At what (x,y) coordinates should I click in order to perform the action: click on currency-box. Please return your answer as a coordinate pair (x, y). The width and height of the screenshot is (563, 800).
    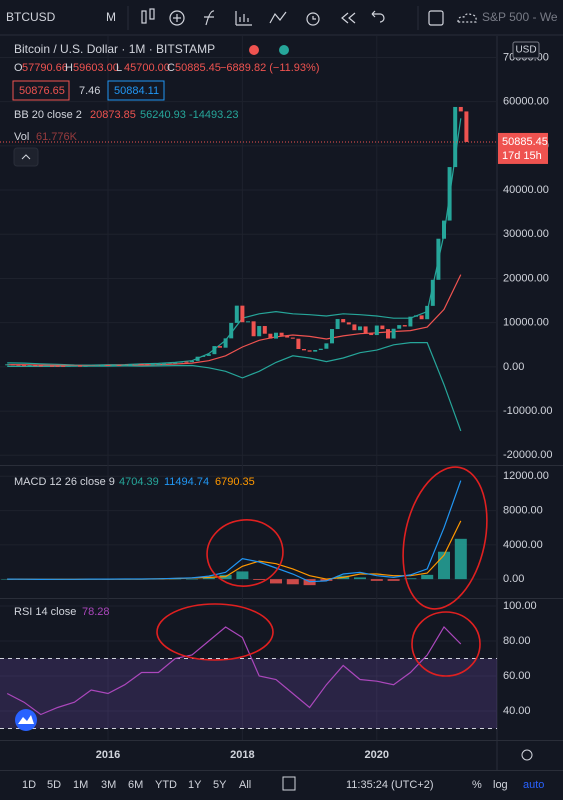
    Looking at the image, I should click on (526, 50).